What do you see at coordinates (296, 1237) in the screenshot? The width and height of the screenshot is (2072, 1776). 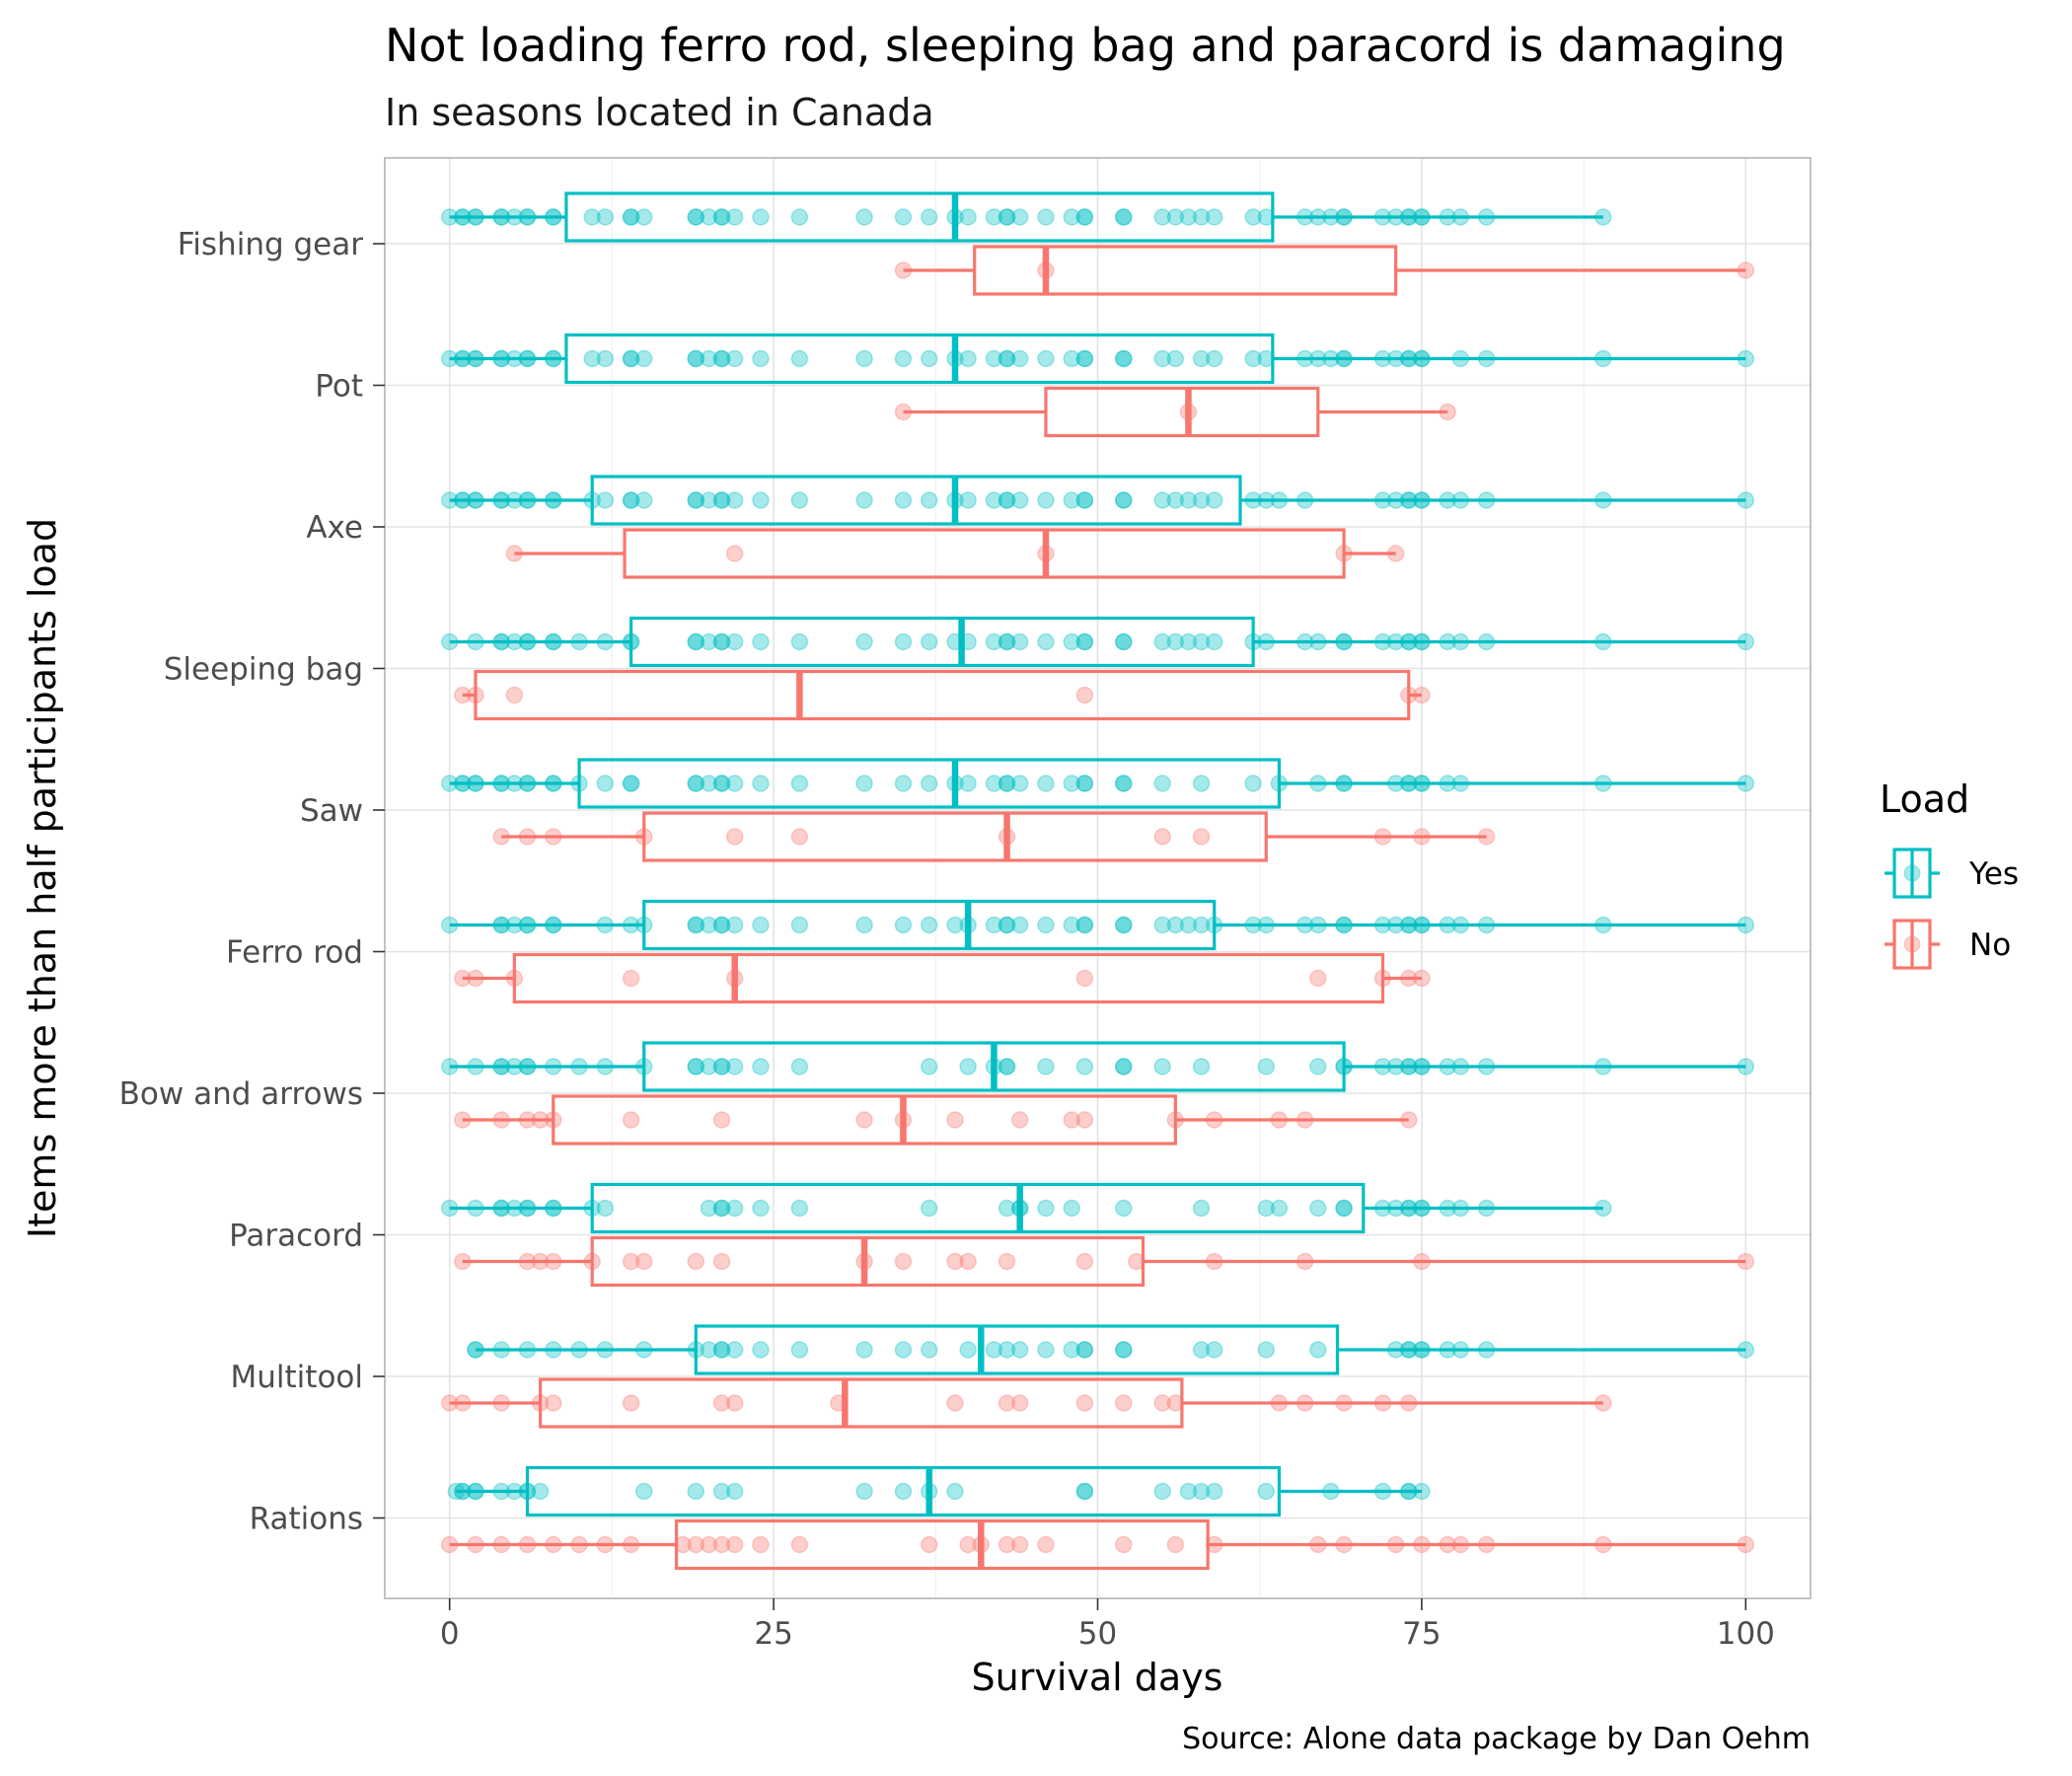 I see `y-tick-label: Paracord` at bounding box center [296, 1237].